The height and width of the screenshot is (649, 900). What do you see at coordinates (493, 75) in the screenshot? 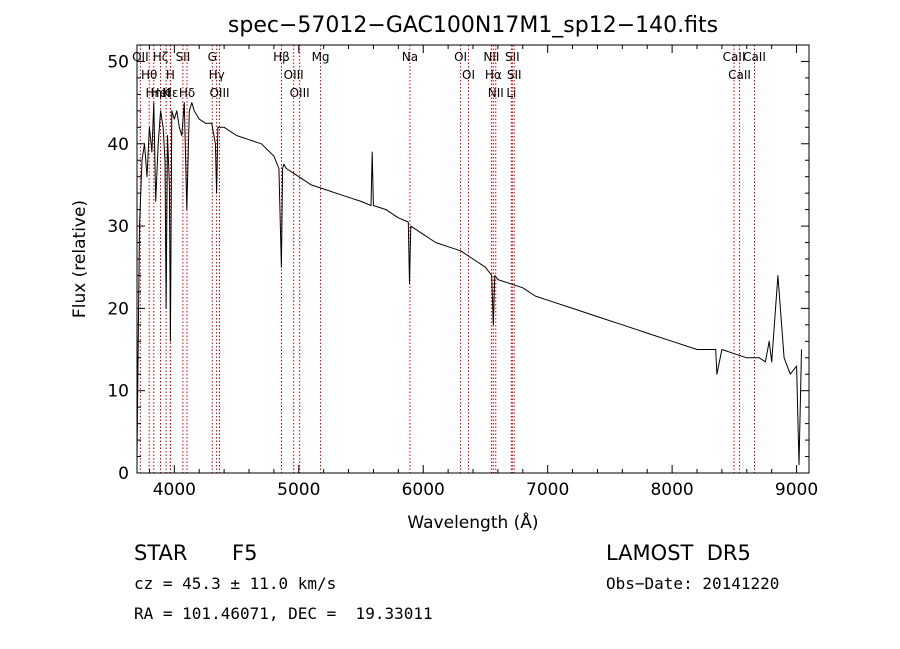
I see `line-marker-label: Hα` at bounding box center [493, 75].